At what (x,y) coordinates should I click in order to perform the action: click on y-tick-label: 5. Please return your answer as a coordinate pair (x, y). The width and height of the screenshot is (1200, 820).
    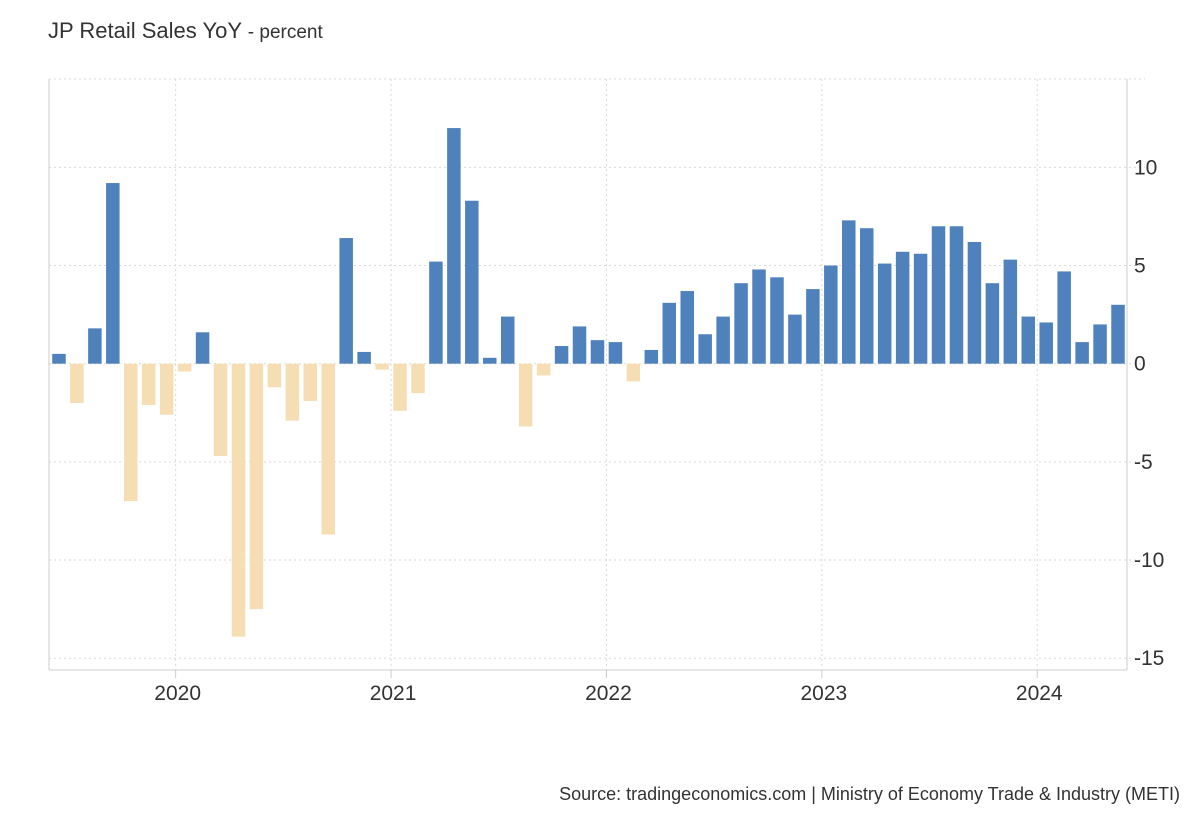
    Looking at the image, I should click on (1140, 266).